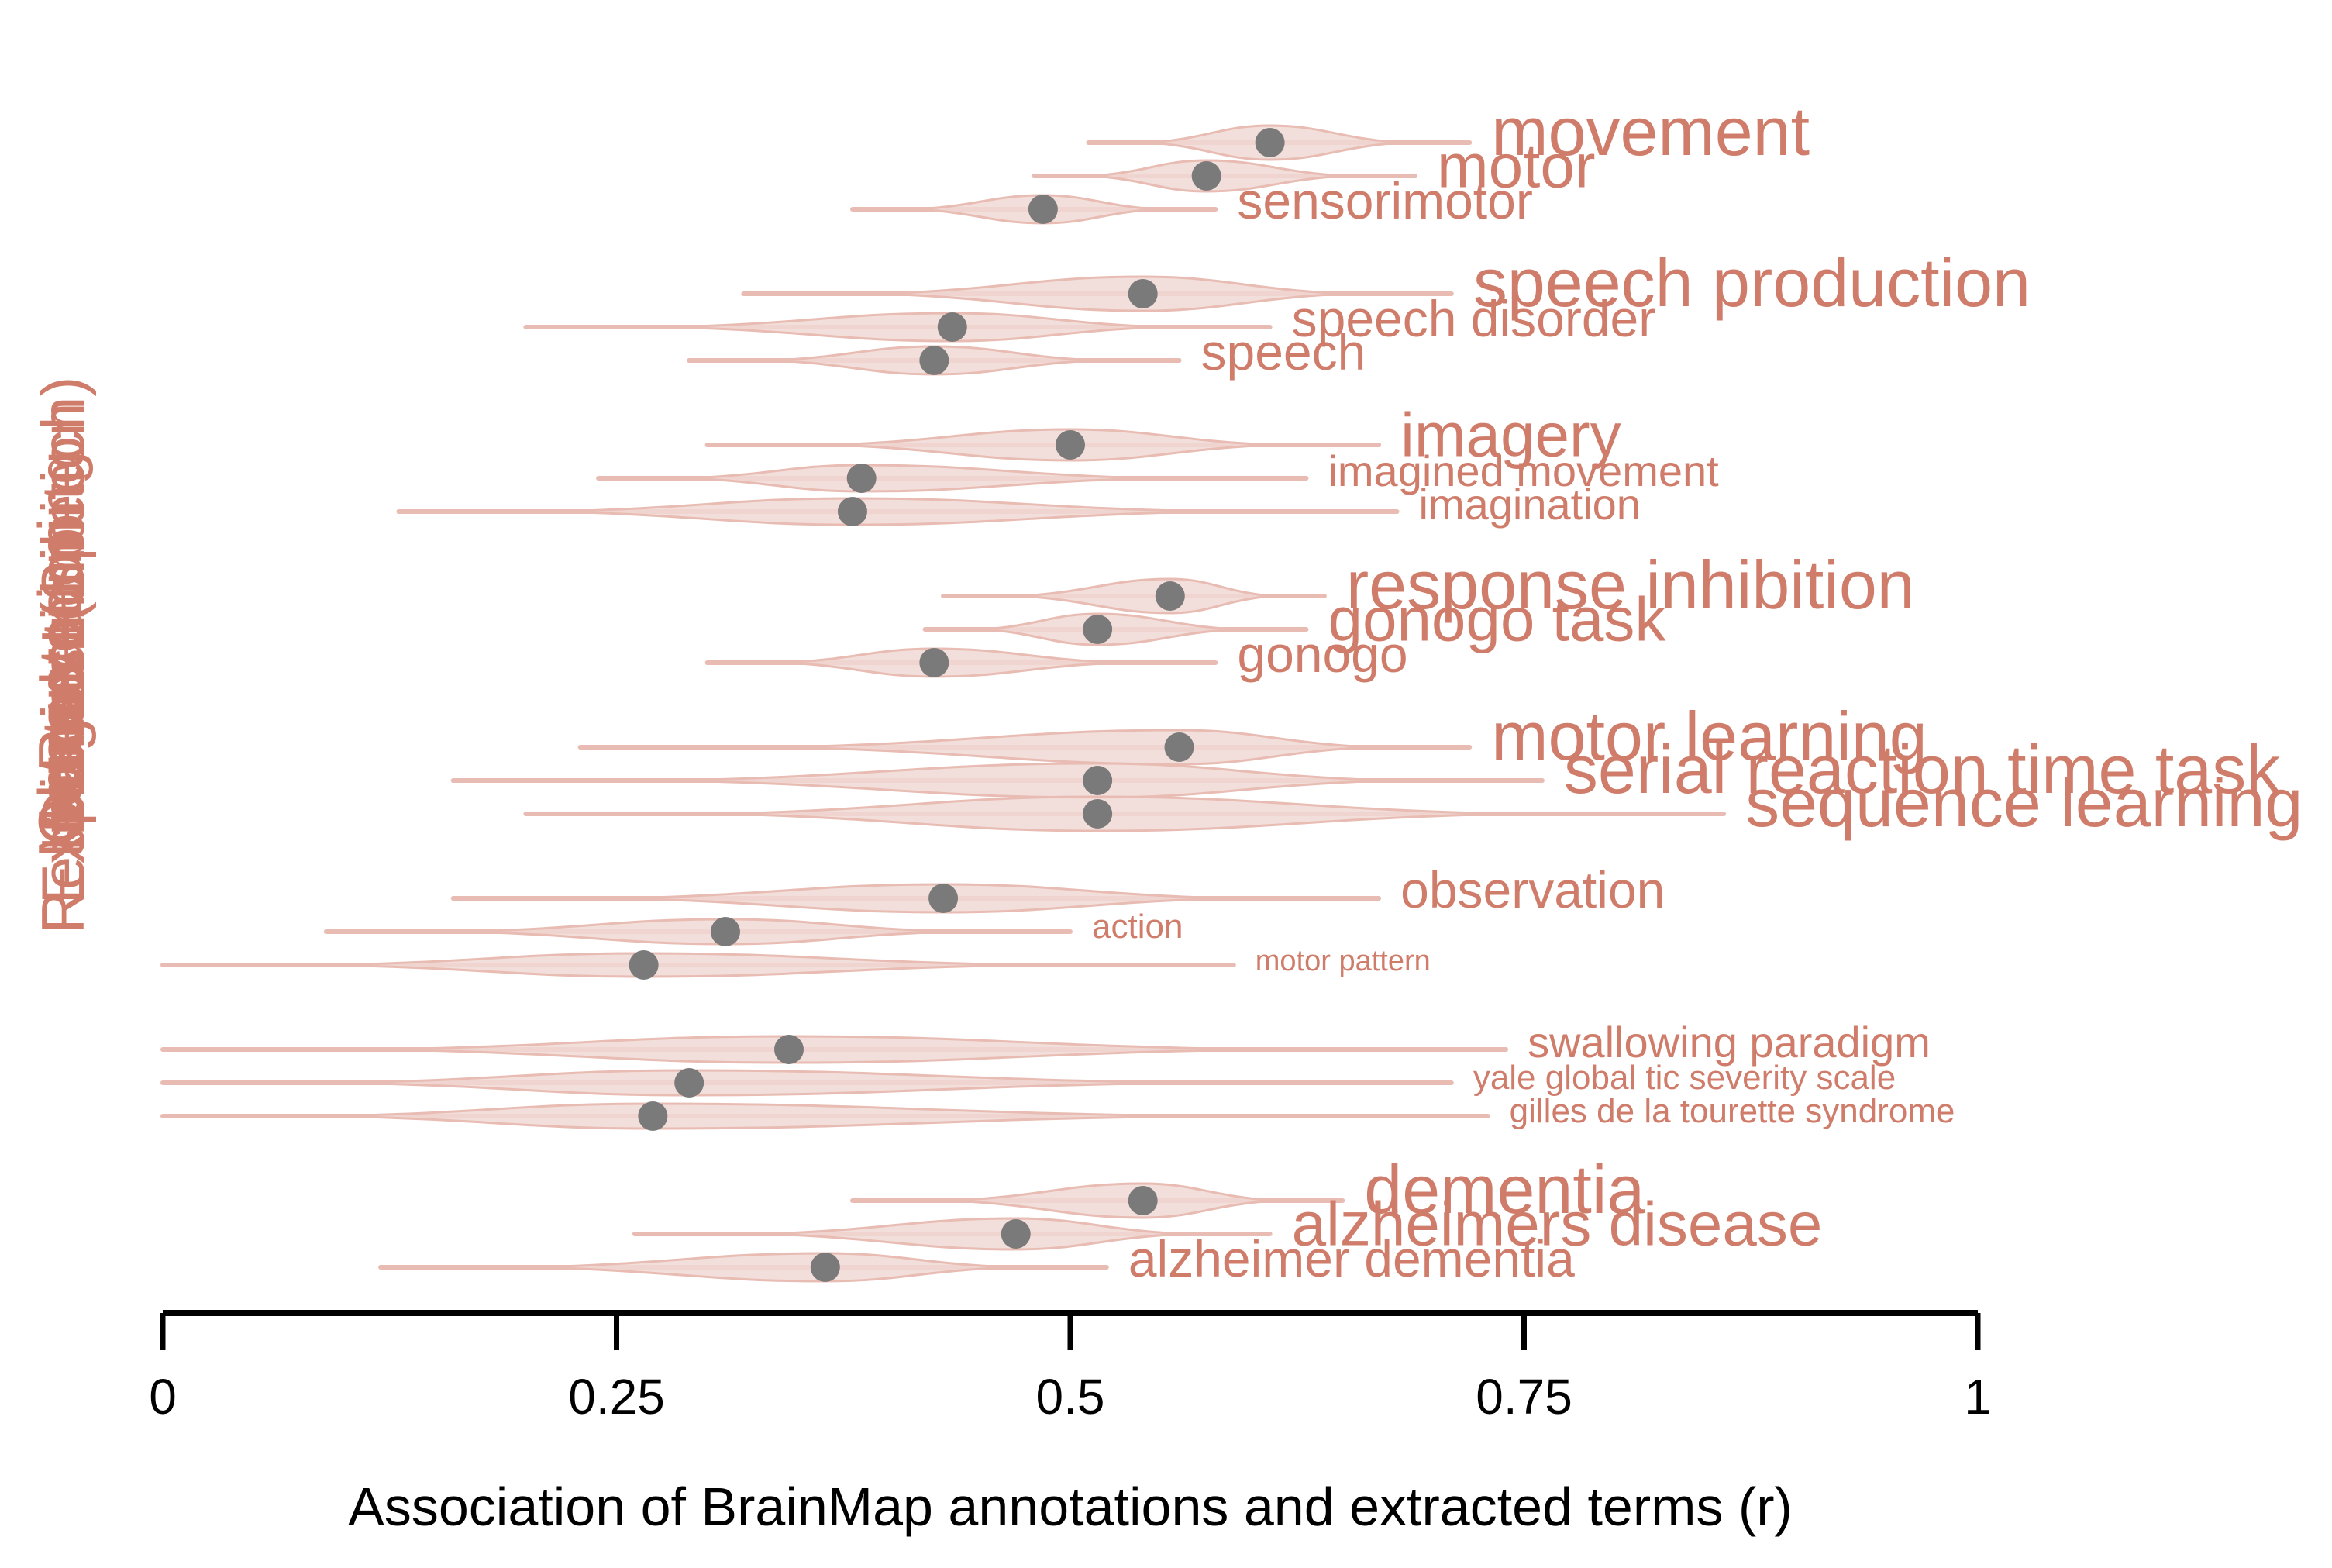  What do you see at coordinates (1752, 282) in the screenshot?
I see `term-label-speech-production: speech production` at bounding box center [1752, 282].